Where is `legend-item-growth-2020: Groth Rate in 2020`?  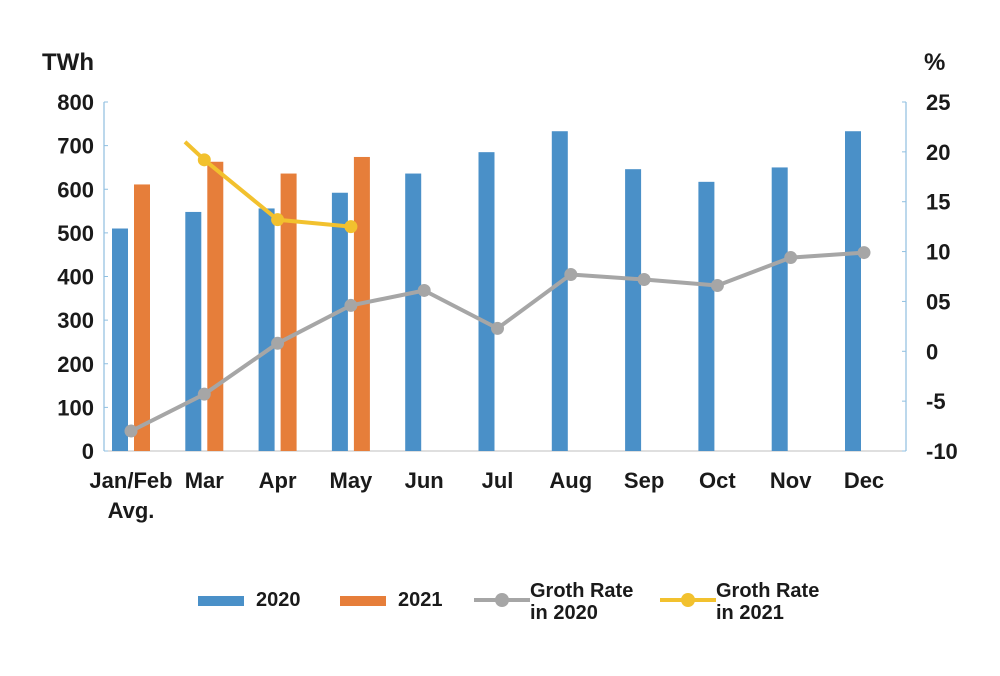 legend-item-growth-2020: Groth Rate in 2020 is located at coordinates (569, 608).